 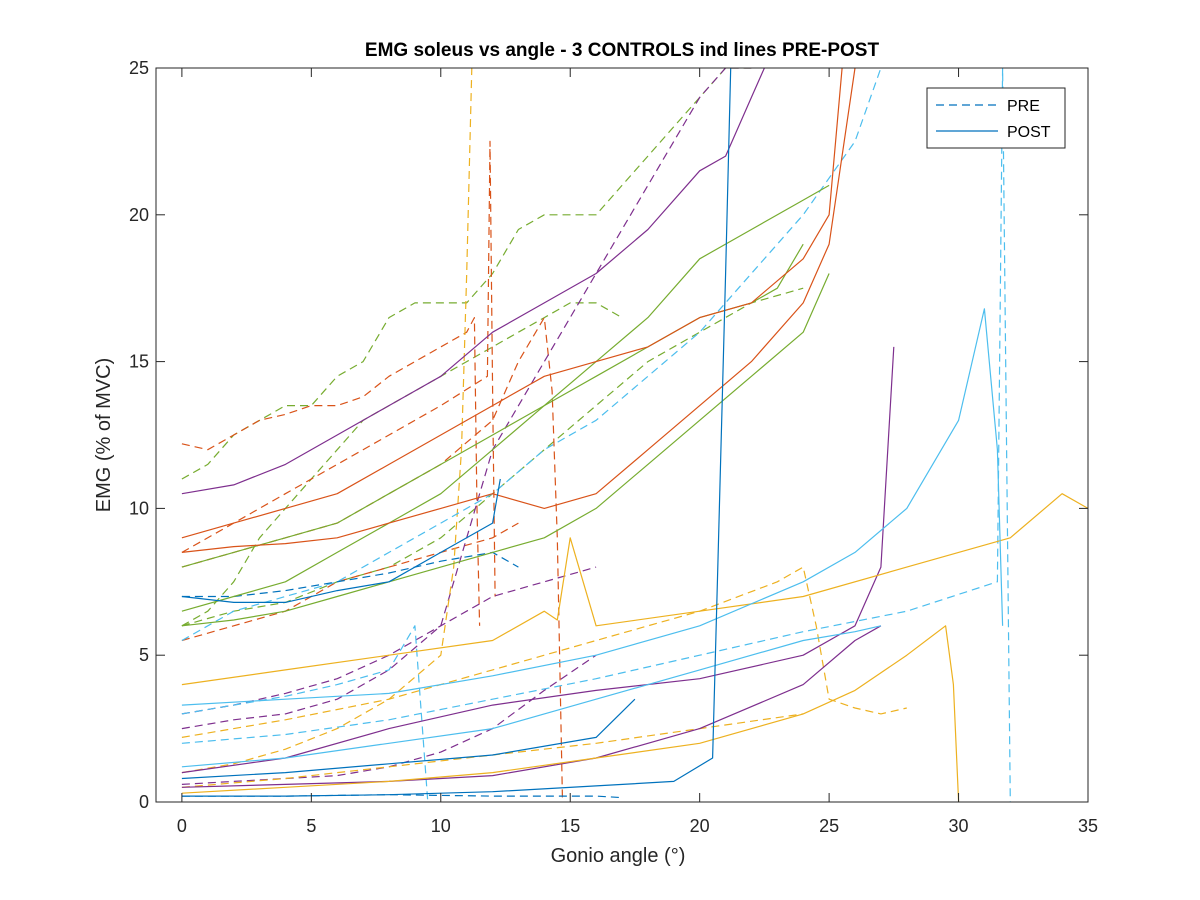 I want to click on series-line-3-dashed, so click(x=331, y=471).